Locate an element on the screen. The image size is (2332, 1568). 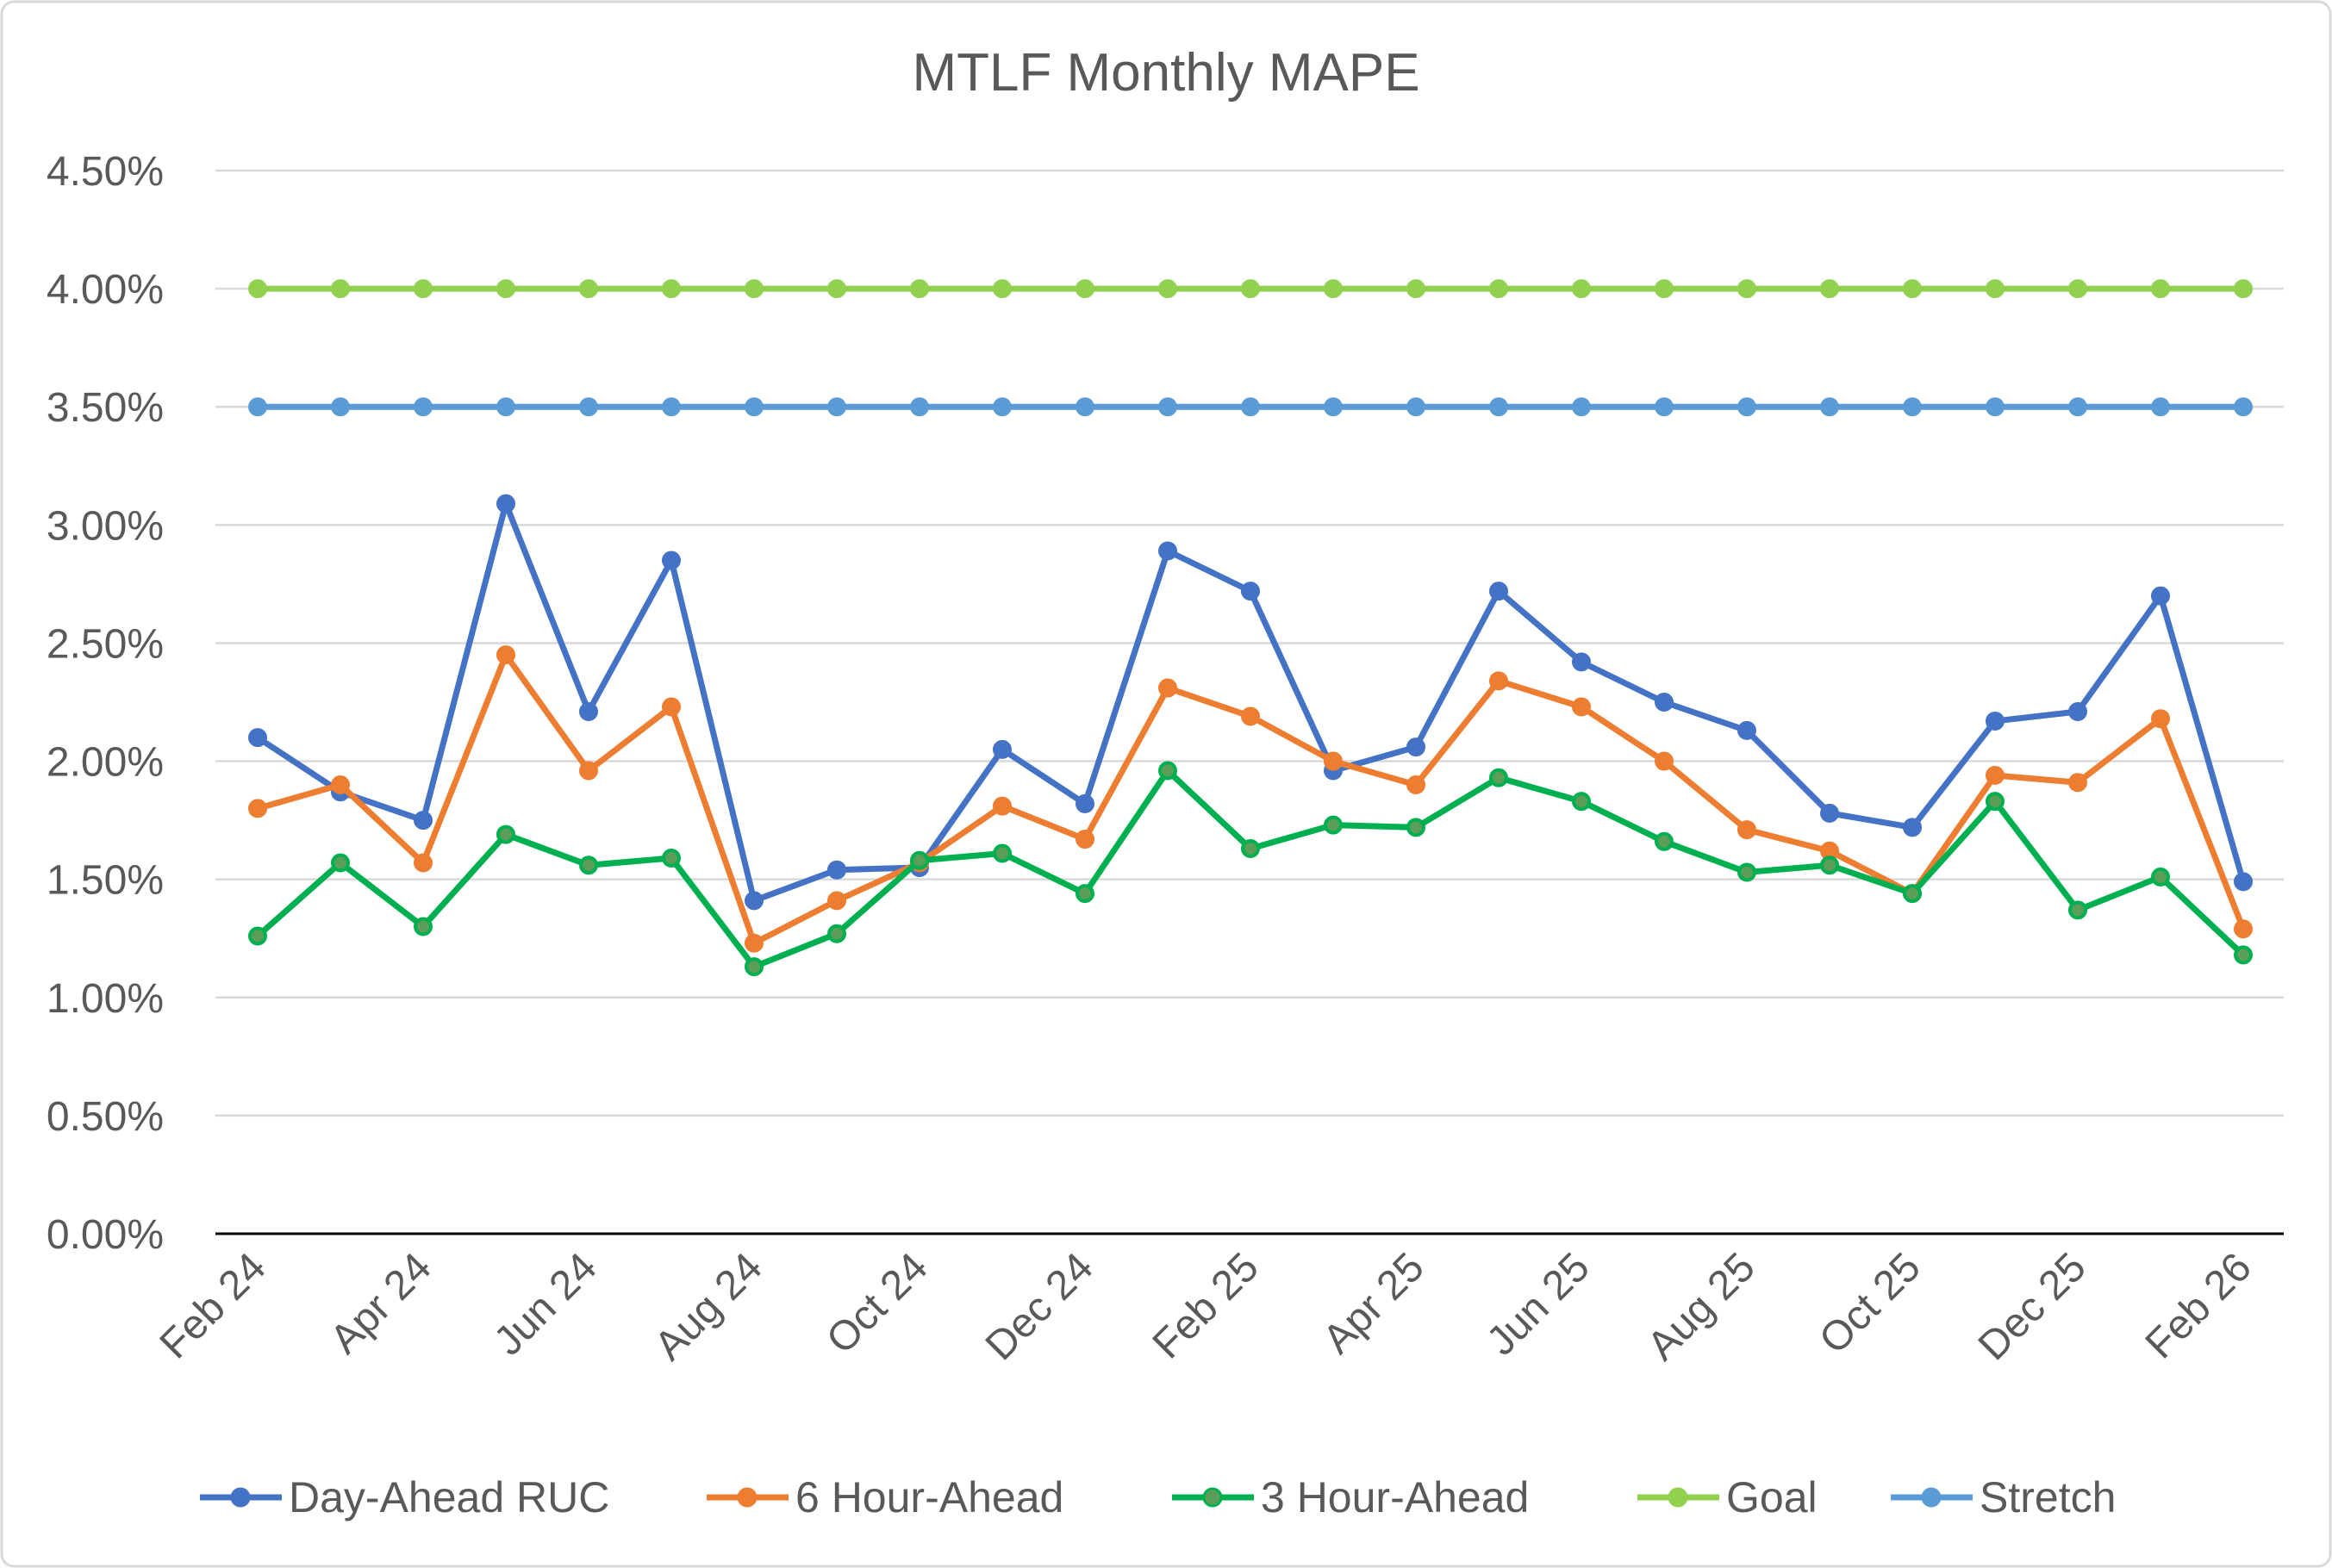
legend-item: Day-Ahead RUC is located at coordinates (405, 1497).